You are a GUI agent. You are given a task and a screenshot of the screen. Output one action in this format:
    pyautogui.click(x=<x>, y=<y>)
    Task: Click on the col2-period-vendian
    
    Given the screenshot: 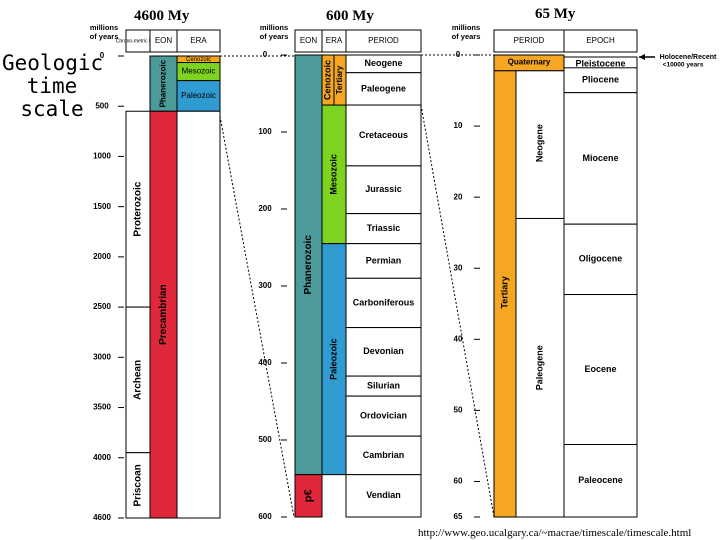 What is the action you would take?
    pyautogui.click(x=383, y=496)
    